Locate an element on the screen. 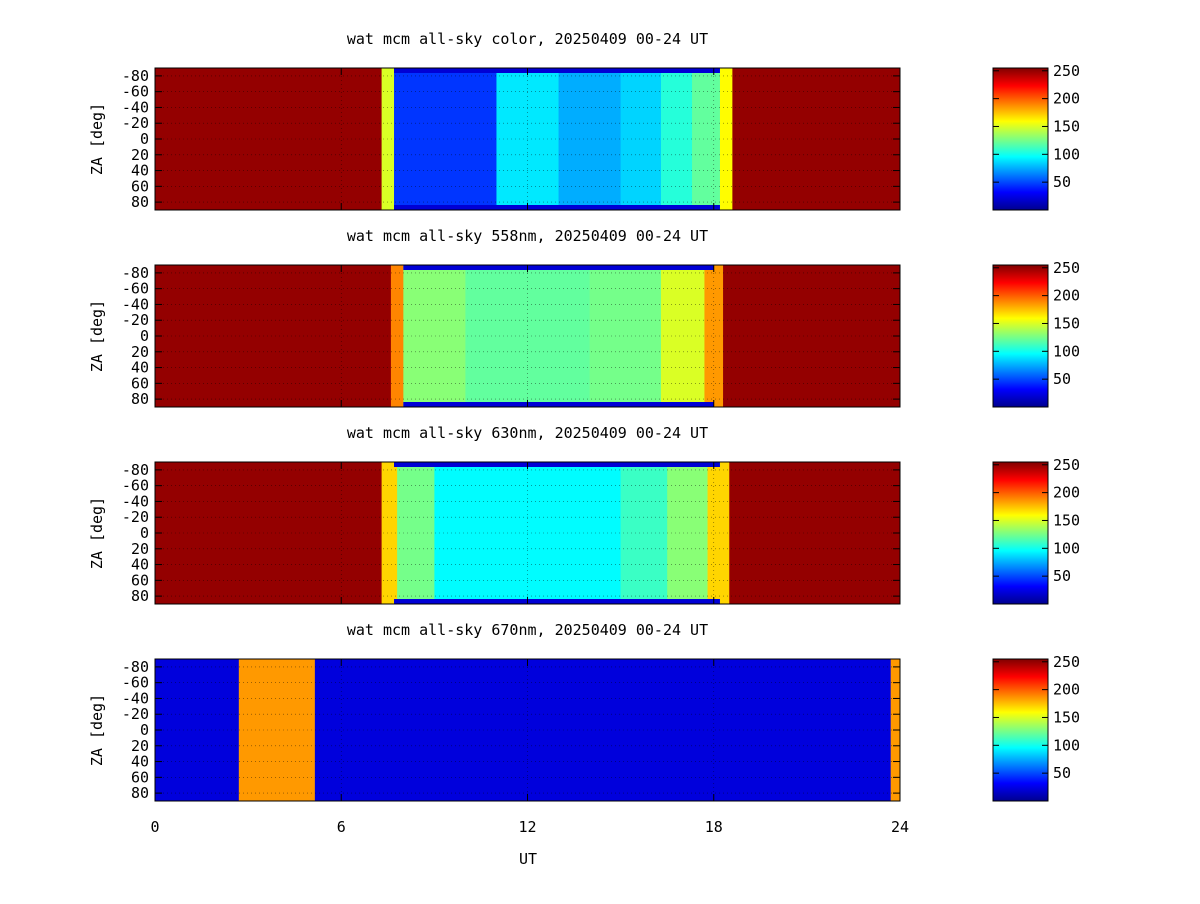  x-tick-label: 18 is located at coordinates (714, 827).